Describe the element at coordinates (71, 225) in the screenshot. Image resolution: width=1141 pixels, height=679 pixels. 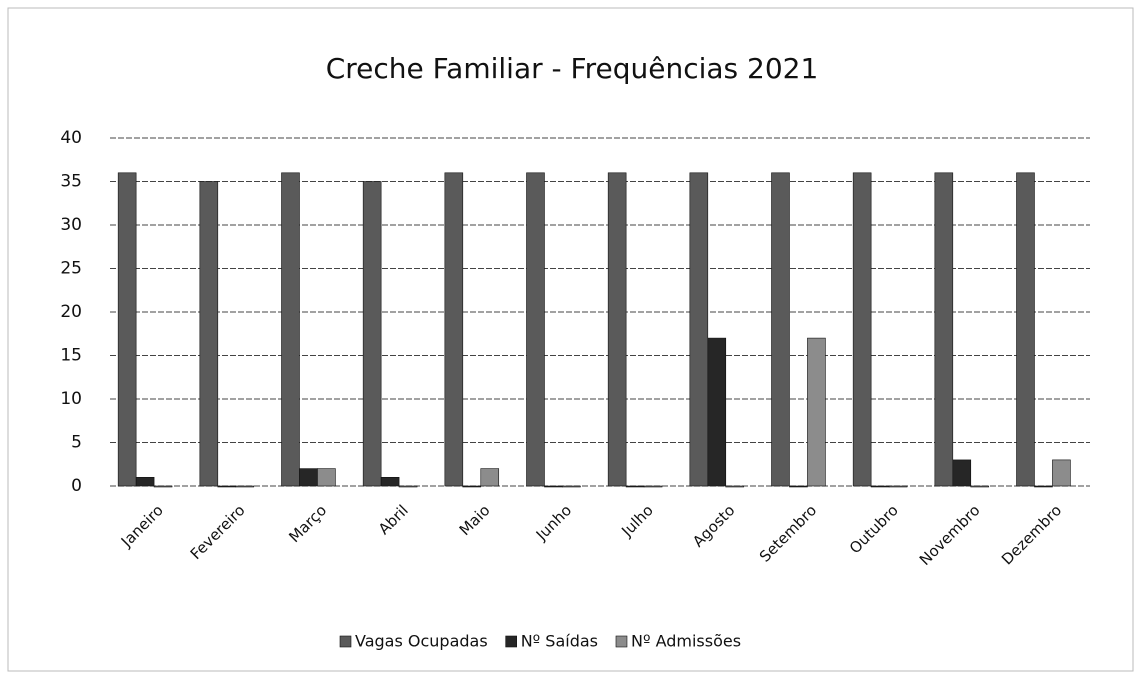
I see `y-tick-label: 30` at that location.